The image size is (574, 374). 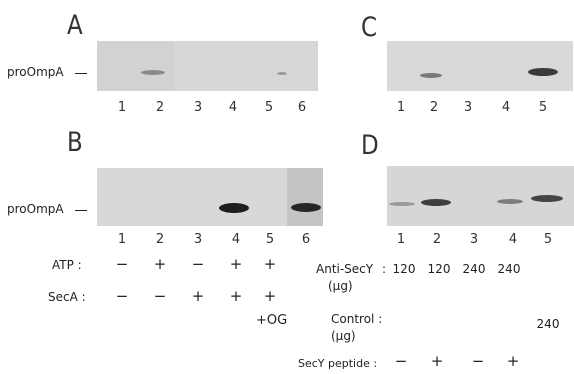 What do you see at coordinates (122, 107) in the screenshot?
I see `lane-a-1: 1` at bounding box center [122, 107].